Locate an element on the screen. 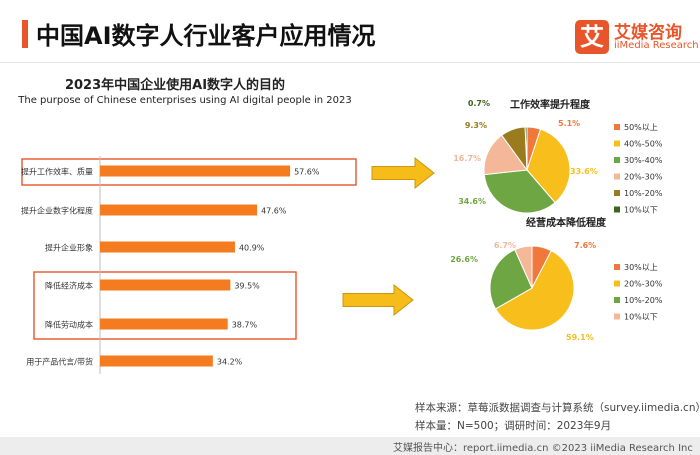 The image size is (700, 455). bar-value-label: 38.7% is located at coordinates (245, 325).